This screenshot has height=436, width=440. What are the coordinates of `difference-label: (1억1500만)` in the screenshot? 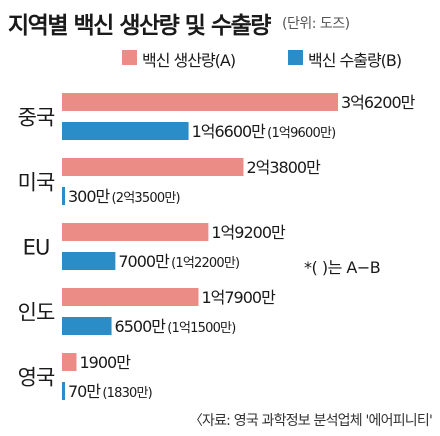 It's located at (201, 328).